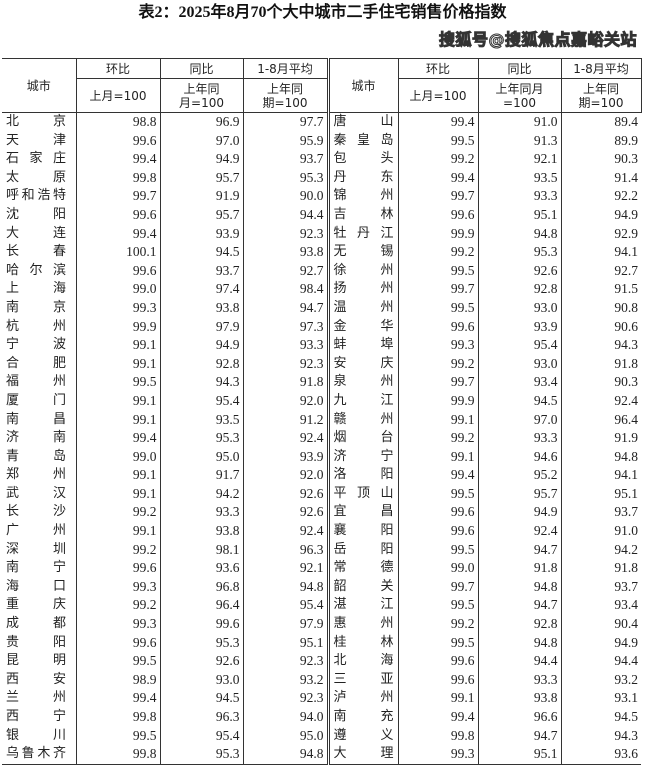 This screenshot has height=770, width=645. Describe the element at coordinates (362, 661) in the screenshot. I see `city-name: 北海` at that location.